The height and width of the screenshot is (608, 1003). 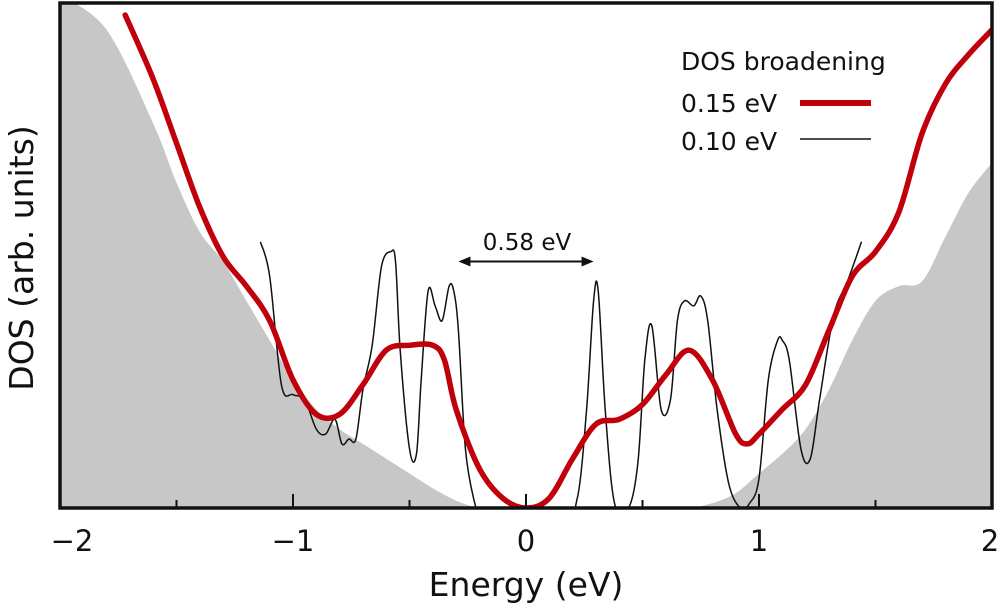 I want to click on legend-title: DOS broadening, so click(x=783, y=61).